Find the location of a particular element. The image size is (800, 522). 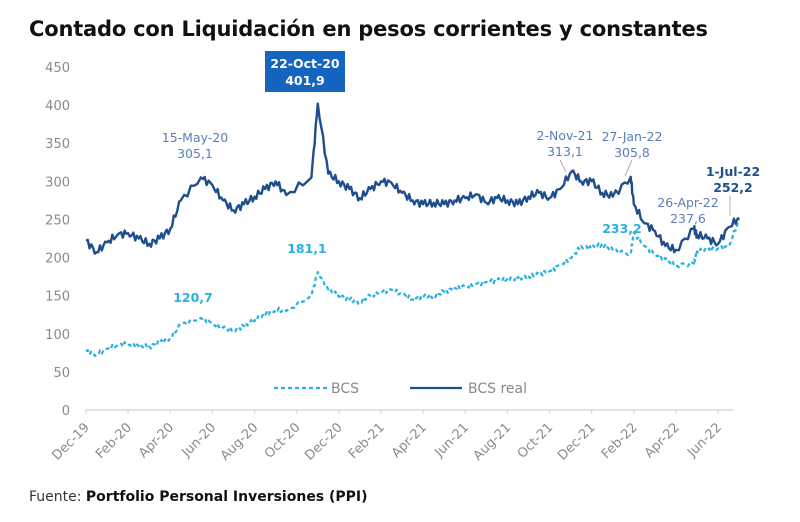

annotation-date: 26-Apr-22 is located at coordinates (687, 202).